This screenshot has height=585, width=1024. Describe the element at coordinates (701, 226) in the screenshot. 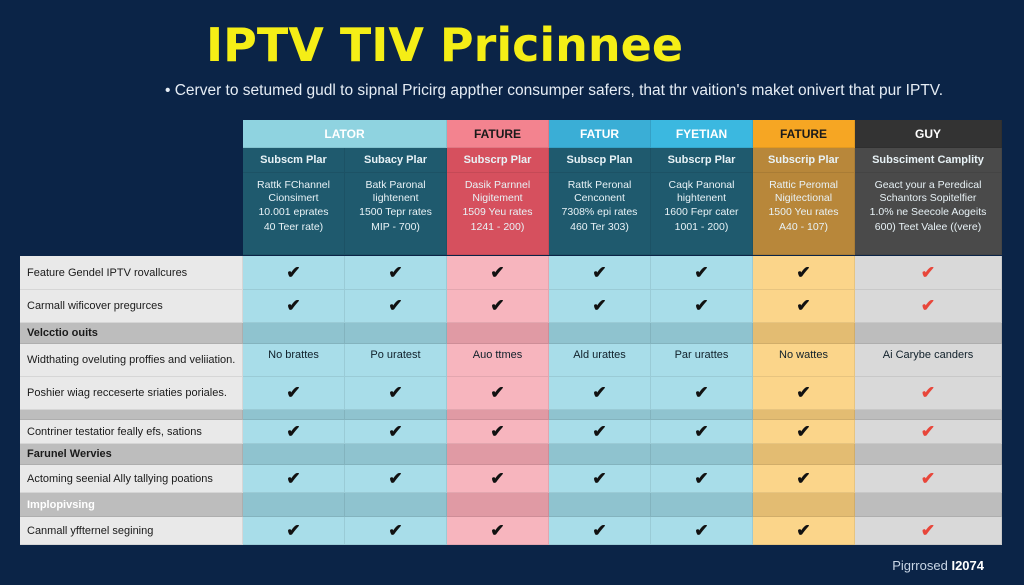

I see `plan-desc-line: 1001 - 200)` at that location.